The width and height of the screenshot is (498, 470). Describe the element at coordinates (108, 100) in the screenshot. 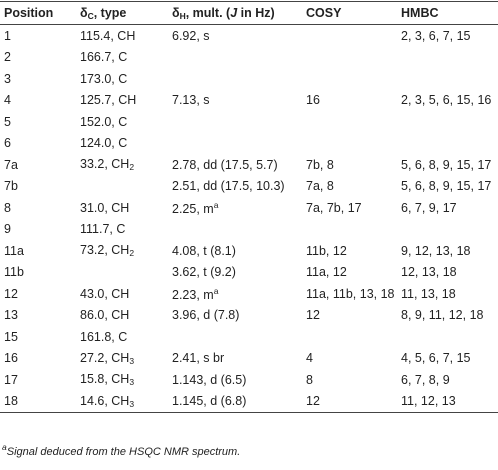

I see `cell-text: 125.7, CH` at that location.